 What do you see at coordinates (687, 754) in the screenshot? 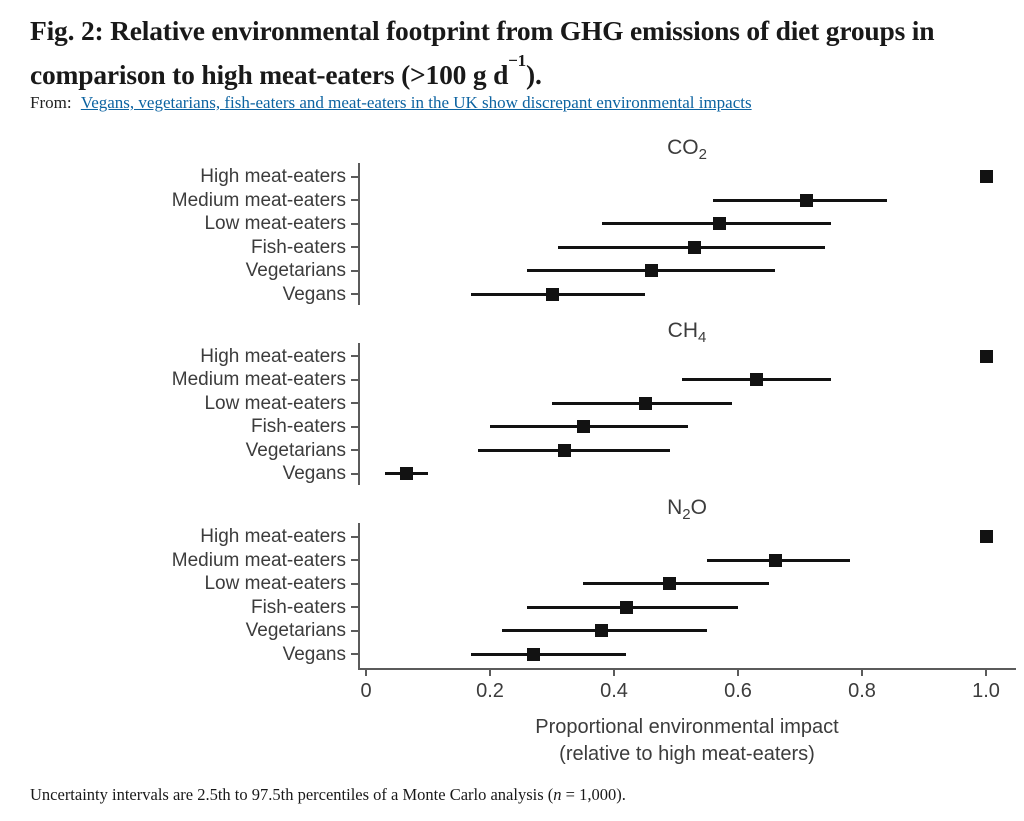
I see `x-axis-title-line2: (relative to high meat-eaters)` at bounding box center [687, 754].